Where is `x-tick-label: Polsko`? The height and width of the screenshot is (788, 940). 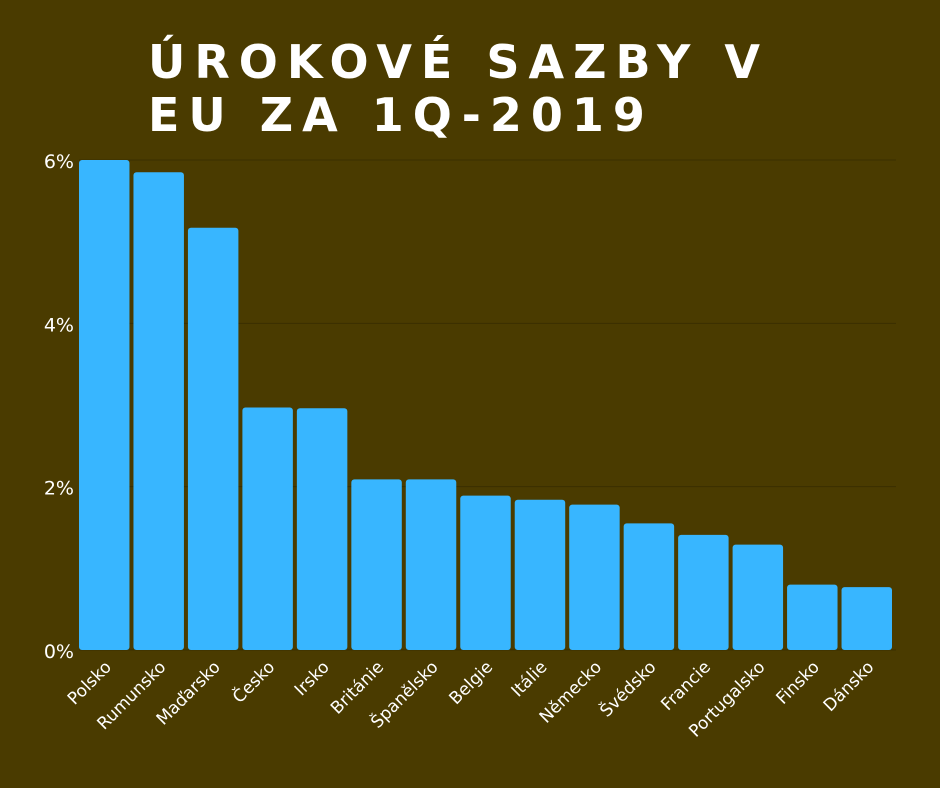
x-tick-label: Polsko is located at coordinates (90, 683).